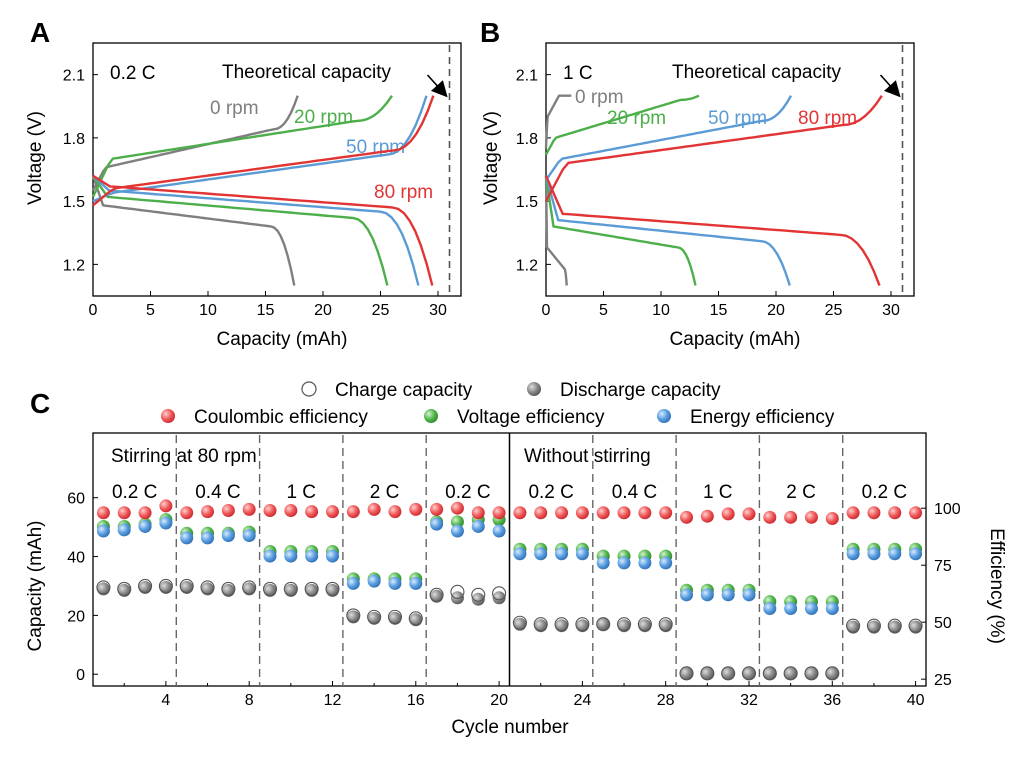  Describe the element at coordinates (375, 147) in the screenshot. I see `panel-a-series-label-50rpm: 50 rpm` at that location.